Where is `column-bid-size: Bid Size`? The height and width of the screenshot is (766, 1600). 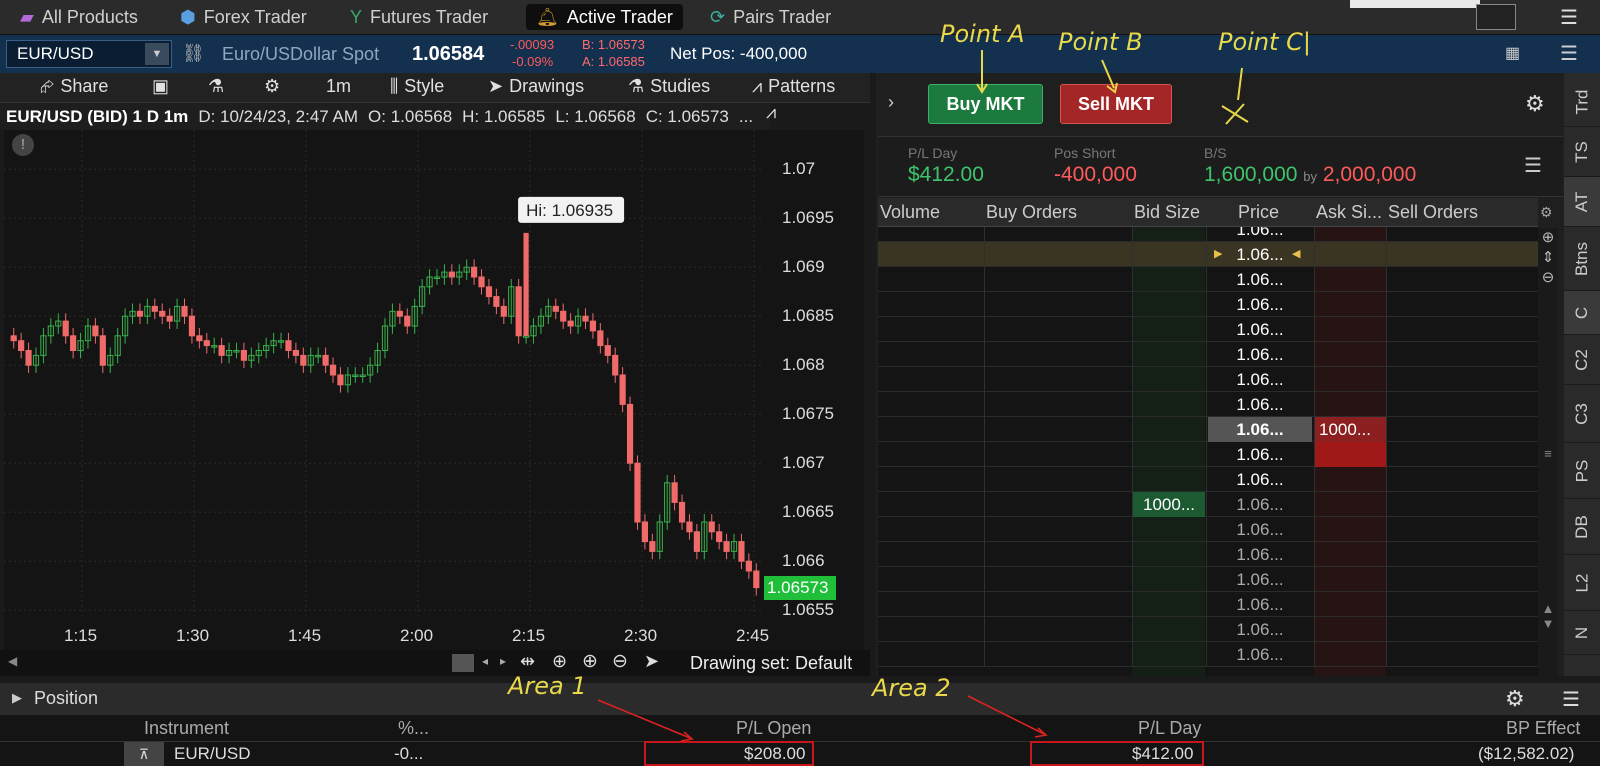 column-bid-size: Bid Size is located at coordinates (1167, 212).